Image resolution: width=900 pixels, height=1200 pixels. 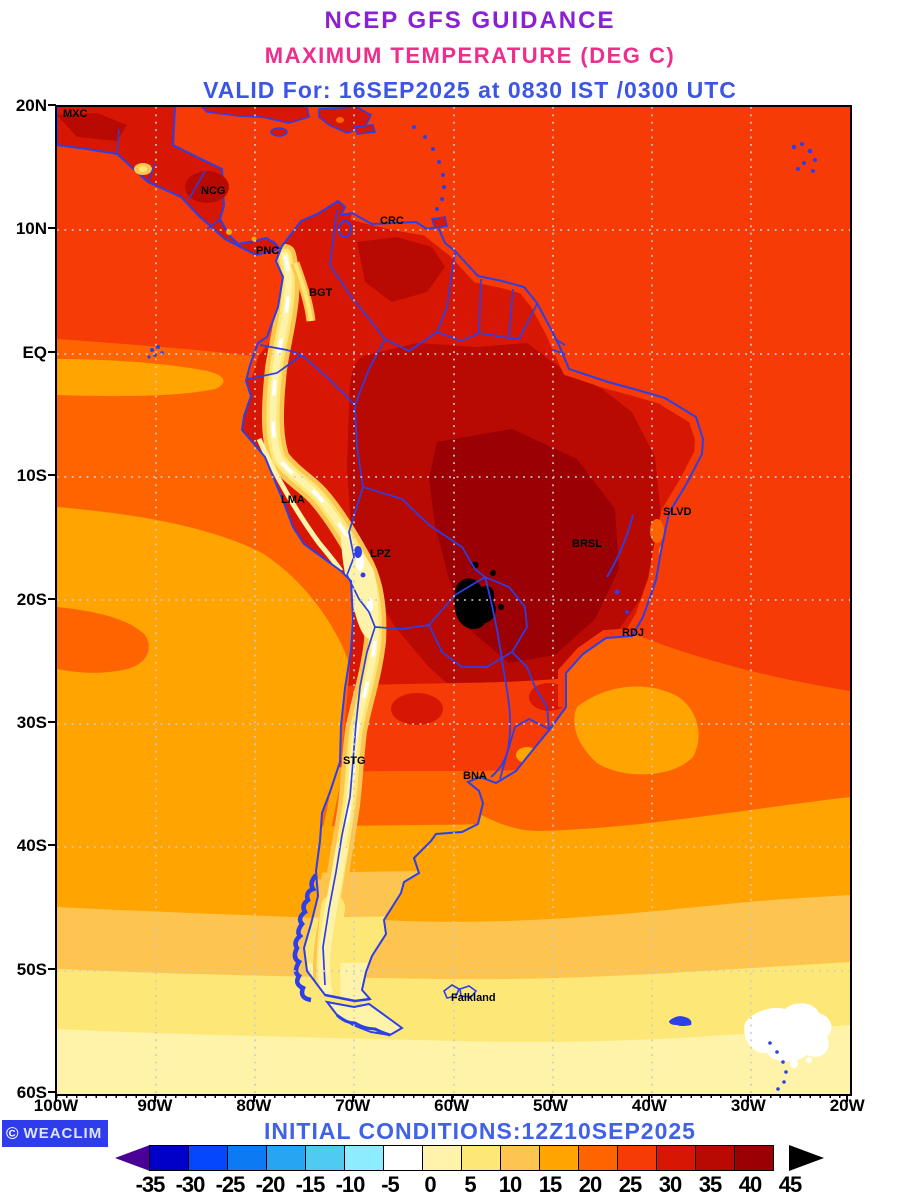 I want to click on colorbar-tick-label: 40, so click(x=750, y=1184).